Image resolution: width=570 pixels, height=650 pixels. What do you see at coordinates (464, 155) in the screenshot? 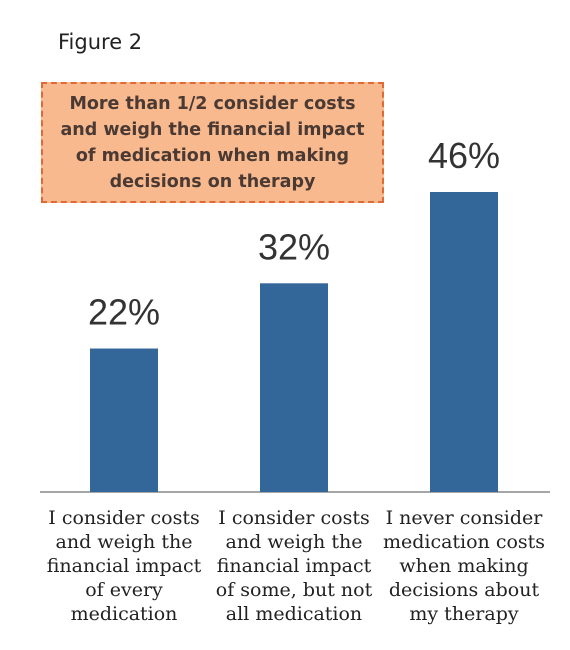
I see `value-label: 46%` at bounding box center [464, 155].